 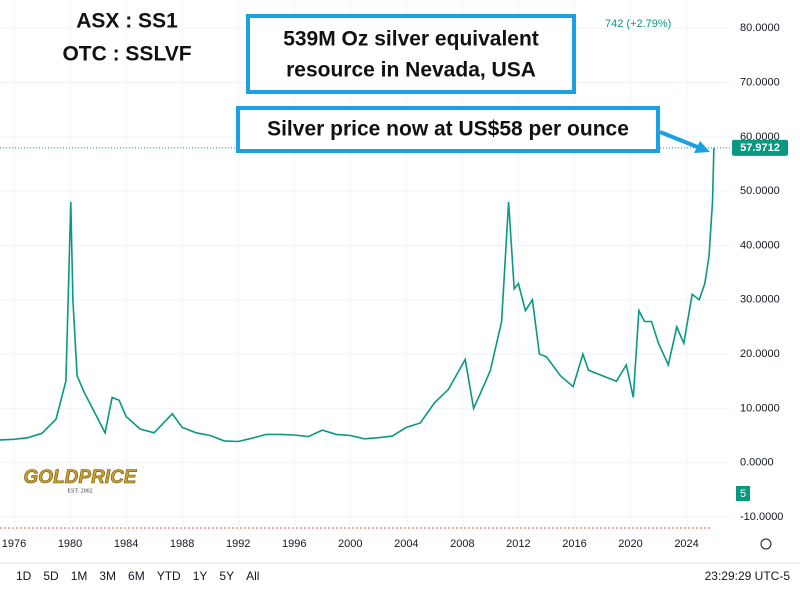 What do you see at coordinates (70, 544) in the screenshot?
I see `x-tick-label: 1980` at bounding box center [70, 544].